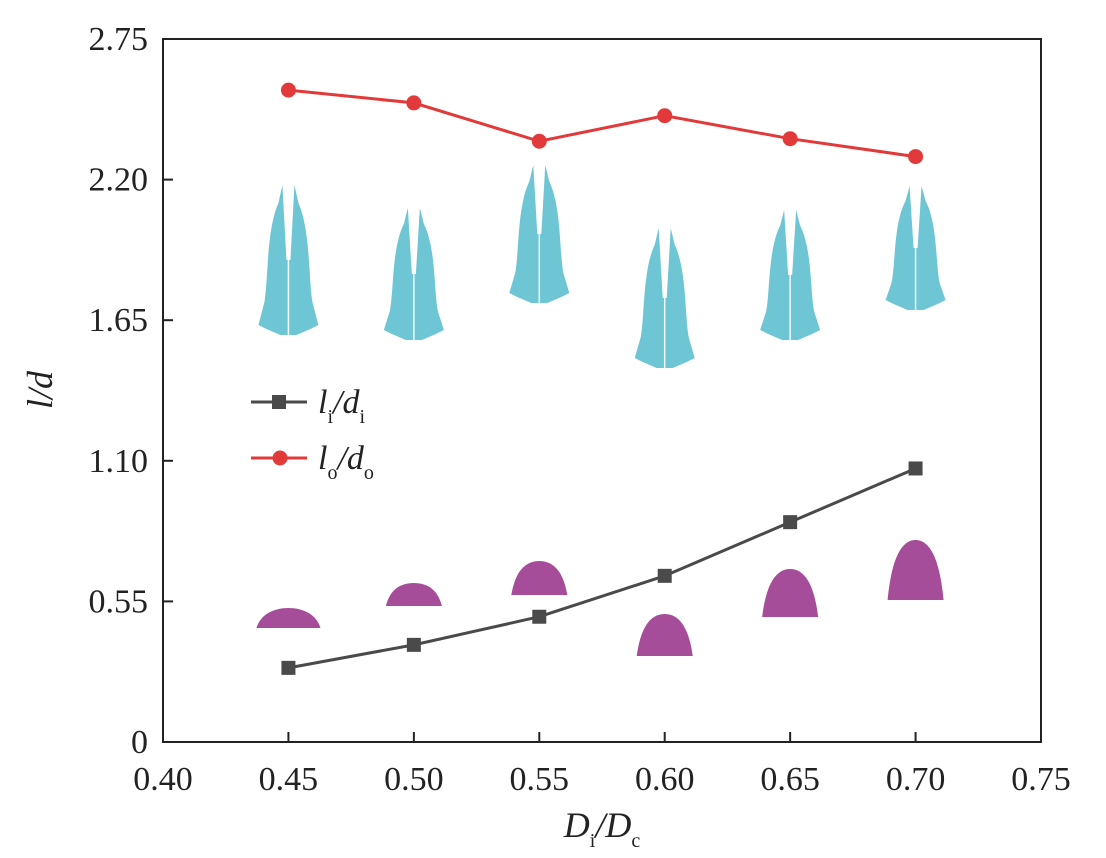 The image size is (1106, 858). I want to click on legend-label-0: li​/di​, so click(341, 406).